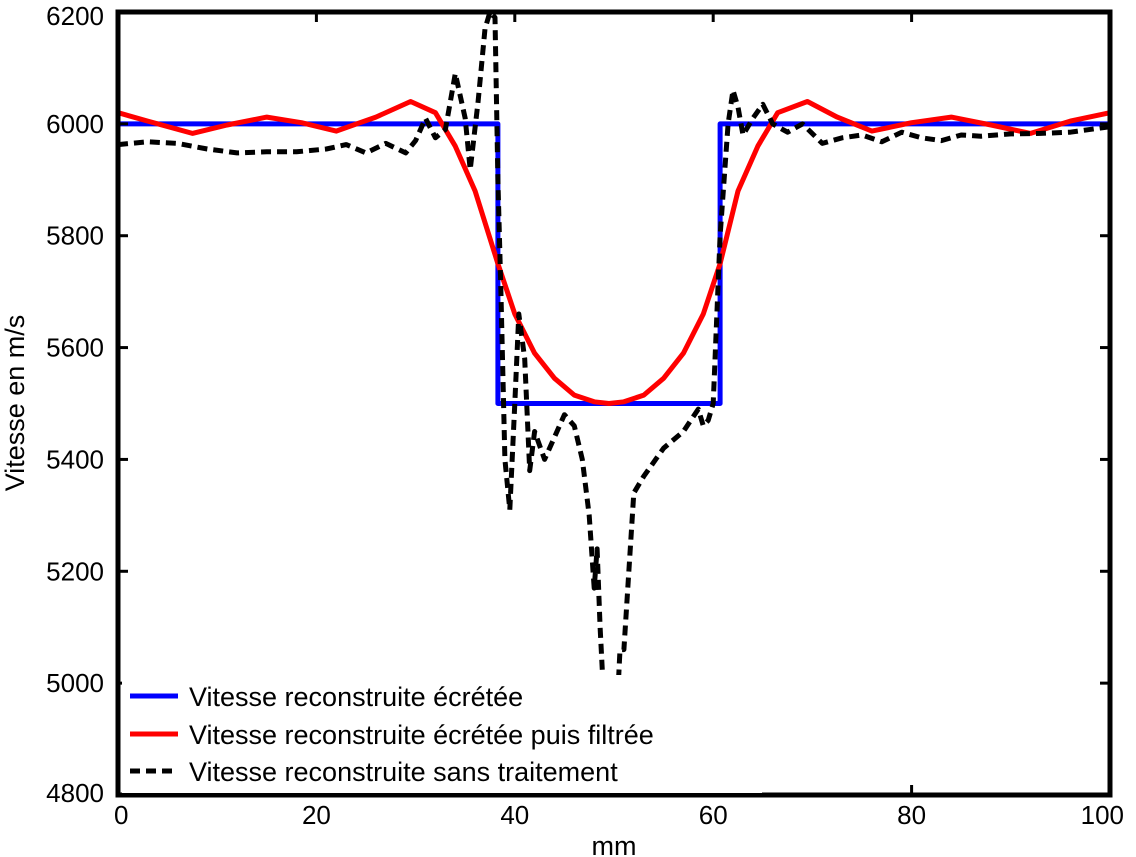  What do you see at coordinates (121, 815) in the screenshot?
I see `x-tick-label-0: 0` at bounding box center [121, 815].